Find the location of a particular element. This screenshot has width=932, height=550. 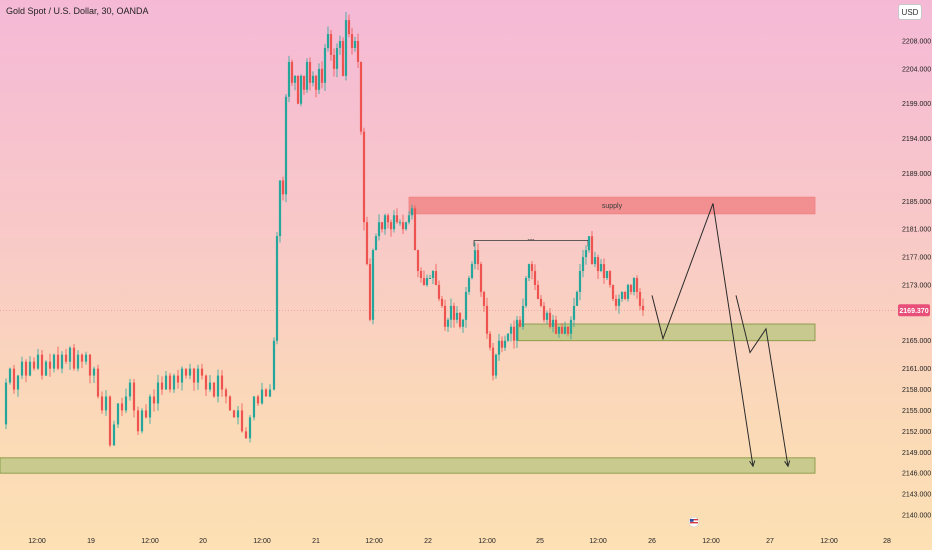

chart-title: Gold Spot / U.S. Dollar, 30, OANDA is located at coordinates (77, 11).